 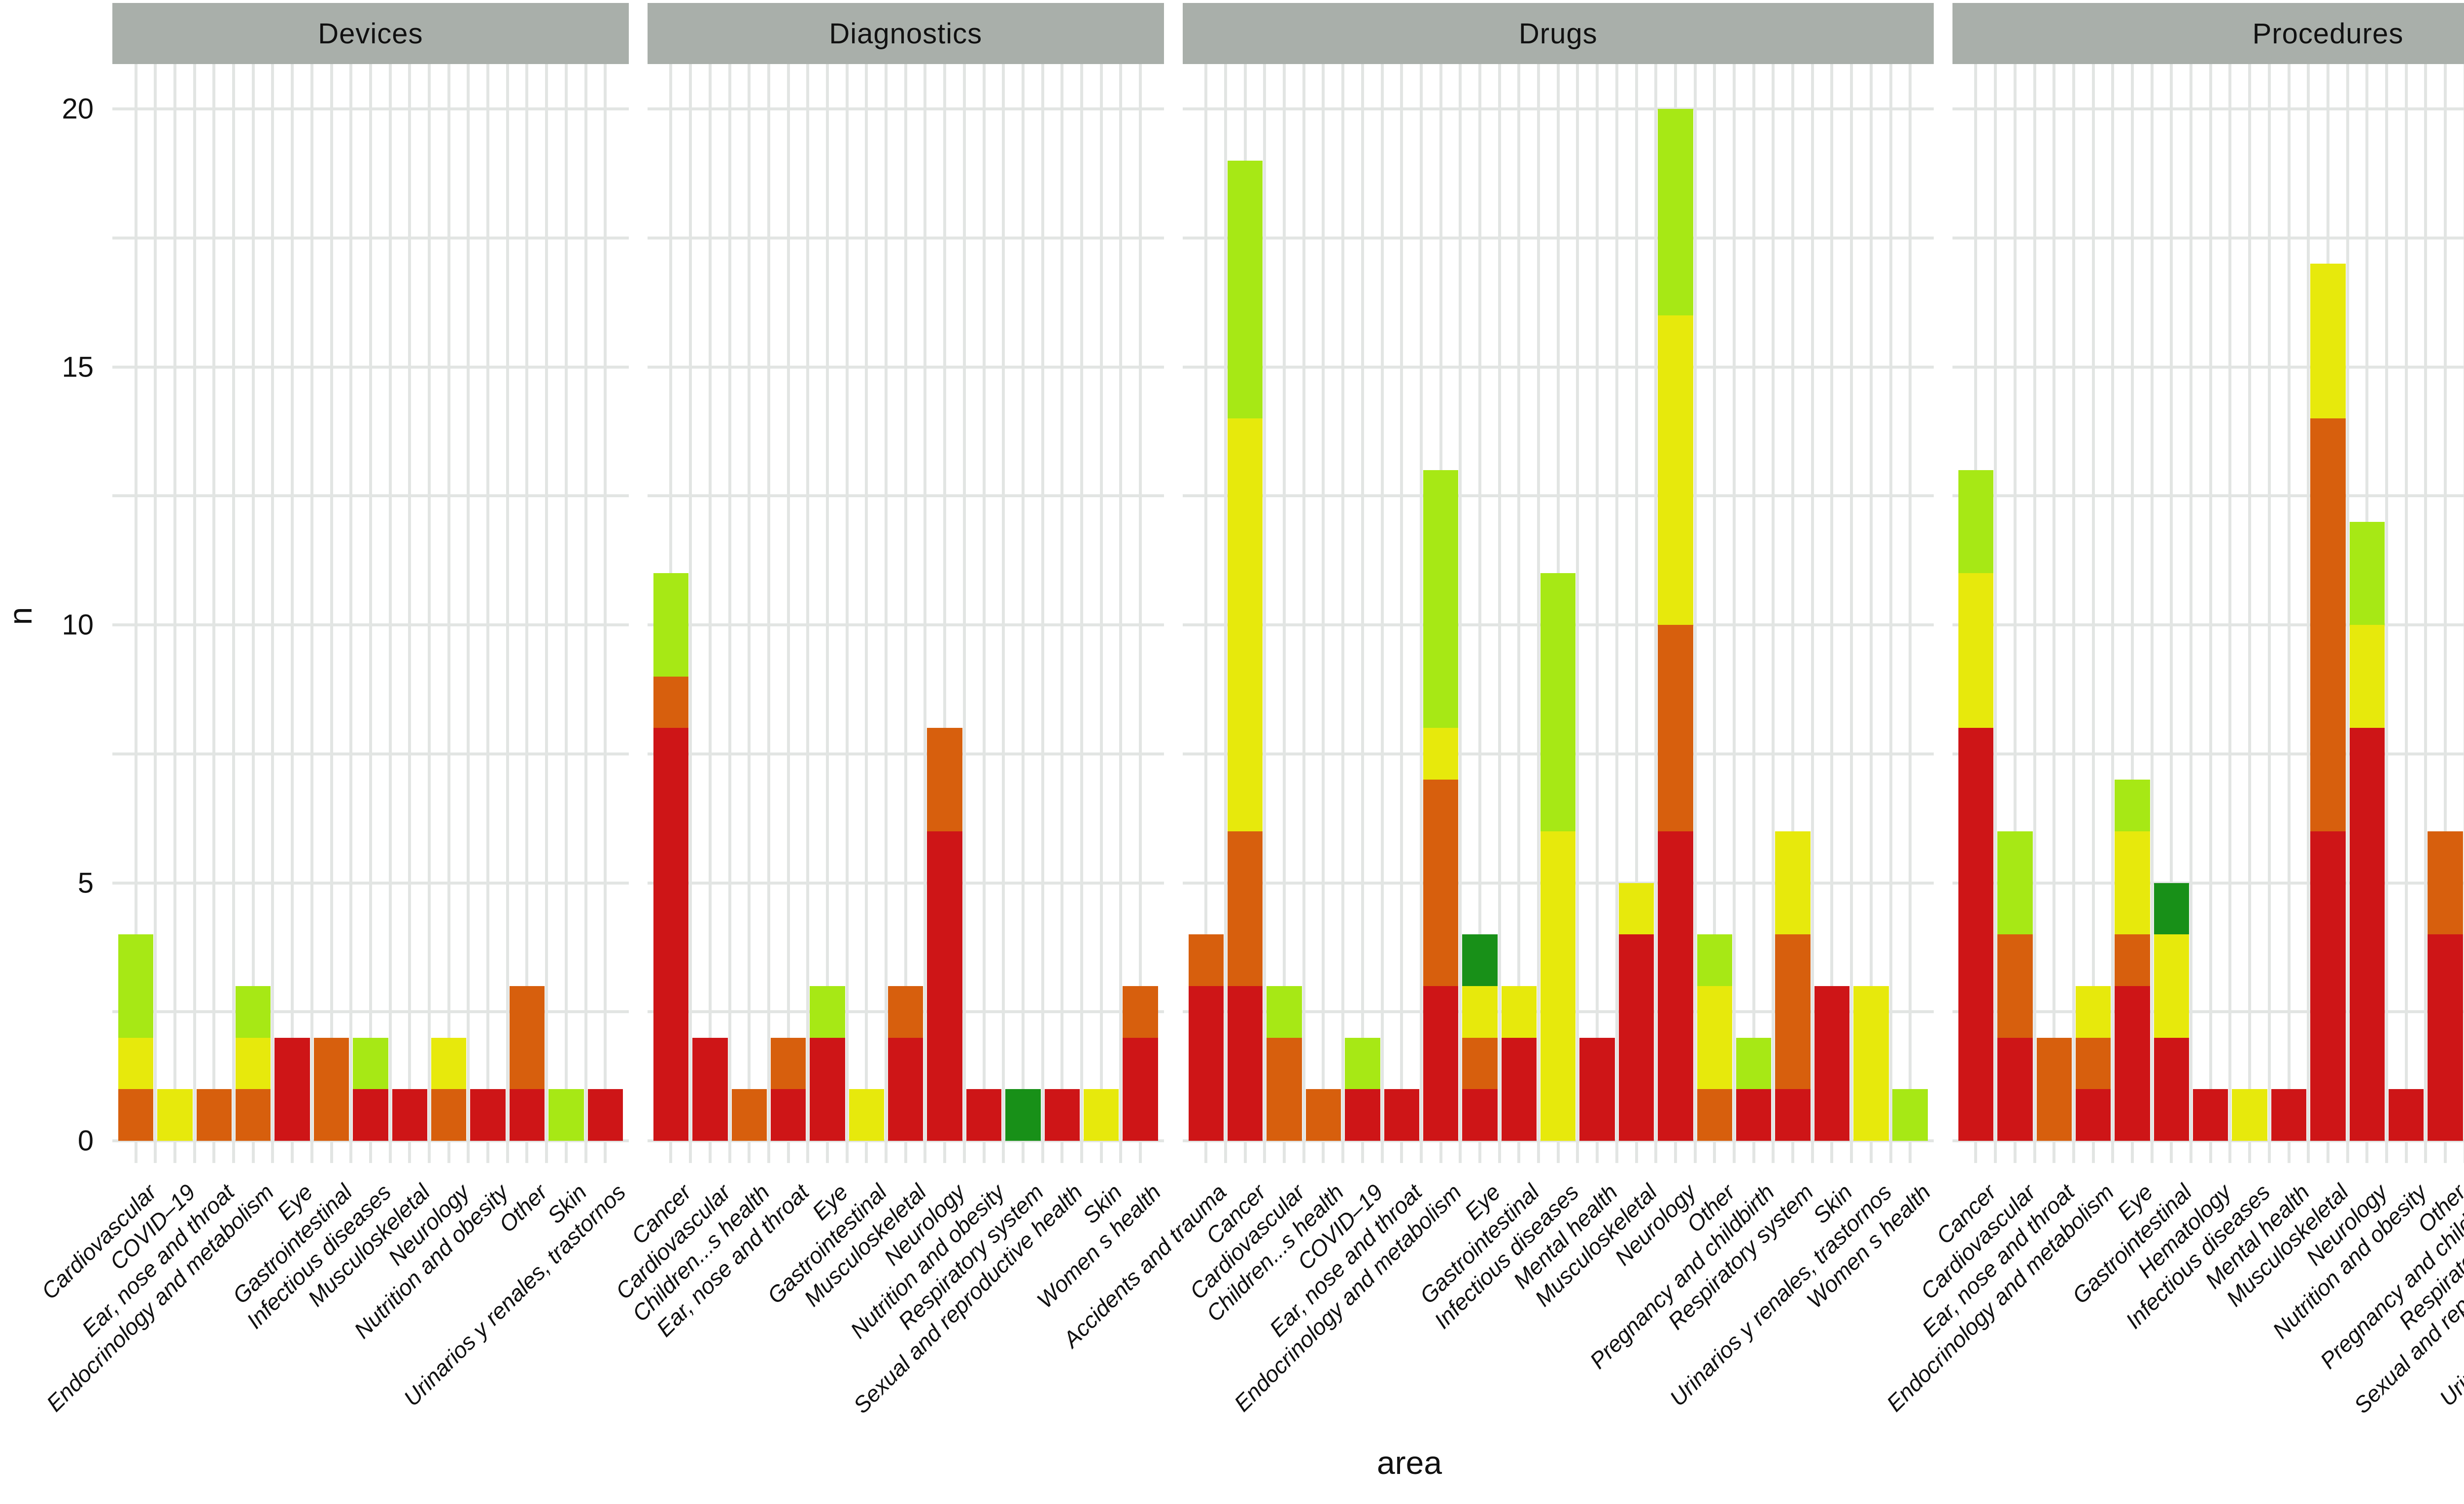 I want to click on y-tick-label: 15, so click(x=78, y=367).